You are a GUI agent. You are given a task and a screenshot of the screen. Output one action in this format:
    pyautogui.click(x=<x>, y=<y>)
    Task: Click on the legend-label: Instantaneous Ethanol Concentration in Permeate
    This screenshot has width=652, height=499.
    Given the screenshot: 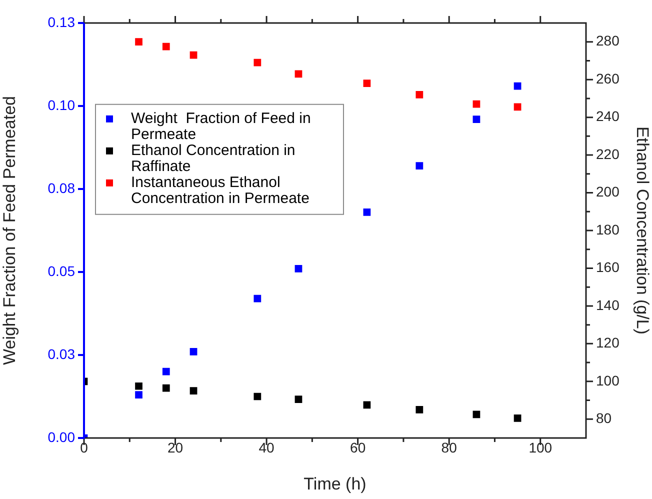 What is the action you would take?
    pyautogui.click(x=220, y=191)
    